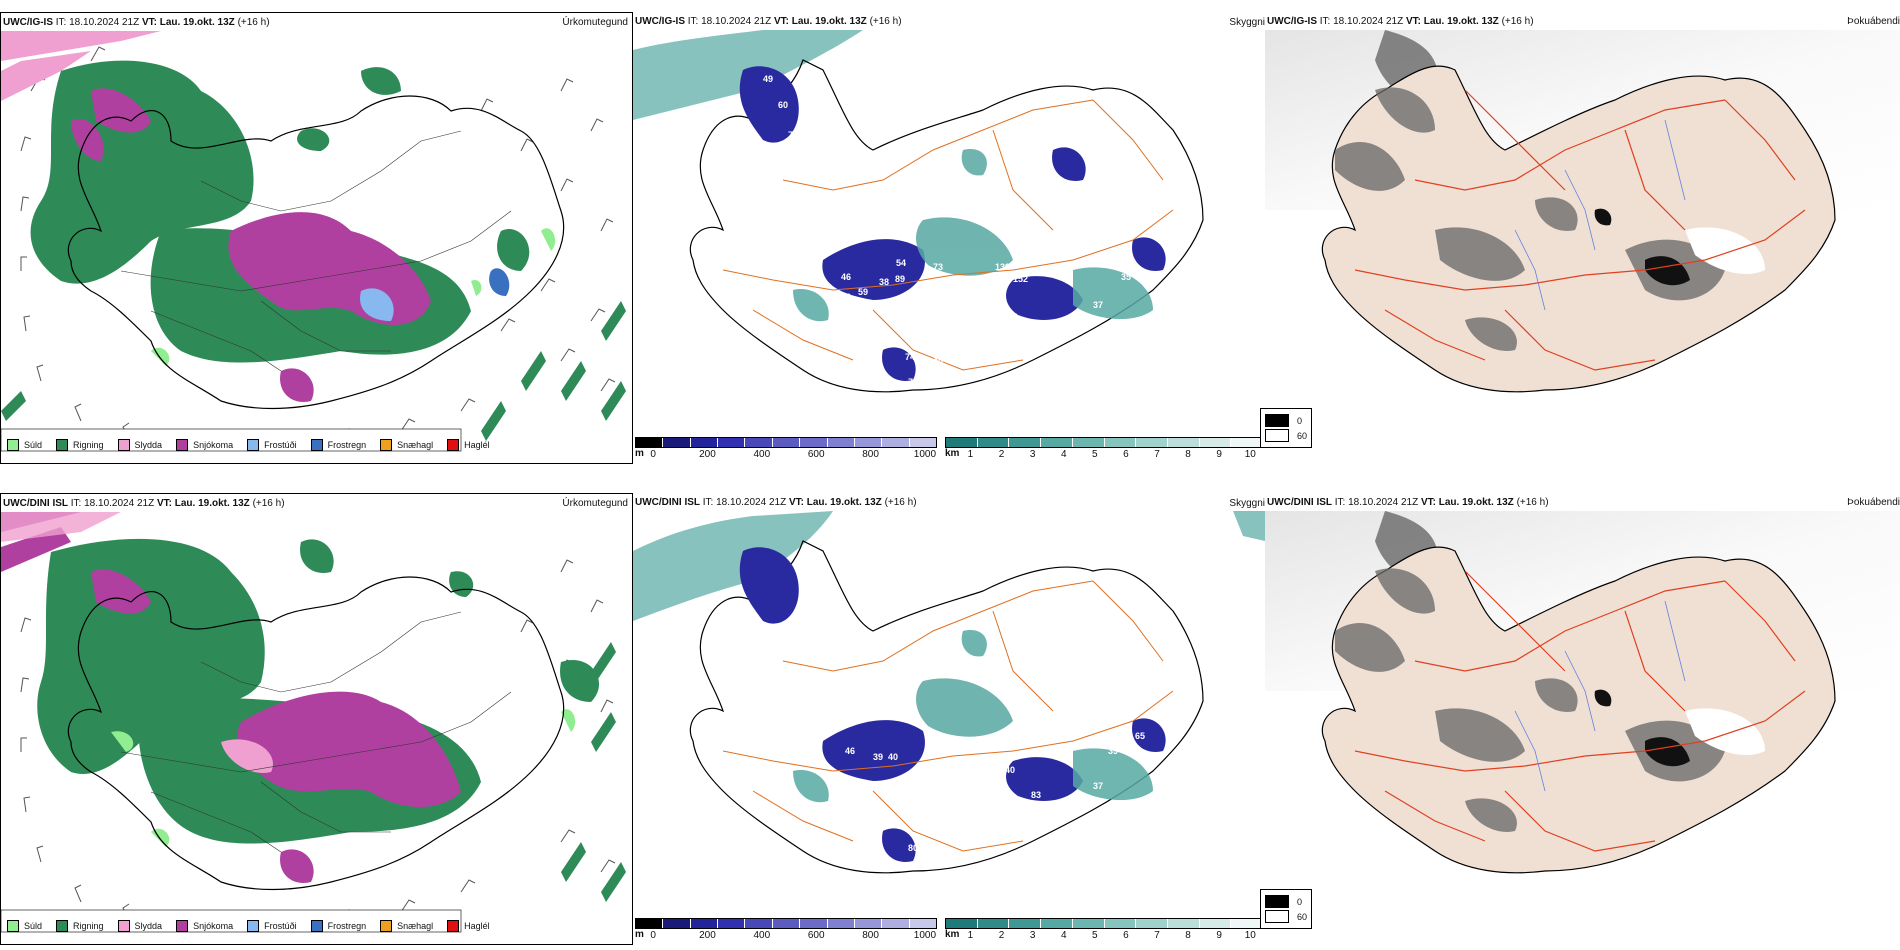  Describe the element at coordinates (1095, 935) in the screenshot. I see `colorbar-tick-label: 5` at that location.